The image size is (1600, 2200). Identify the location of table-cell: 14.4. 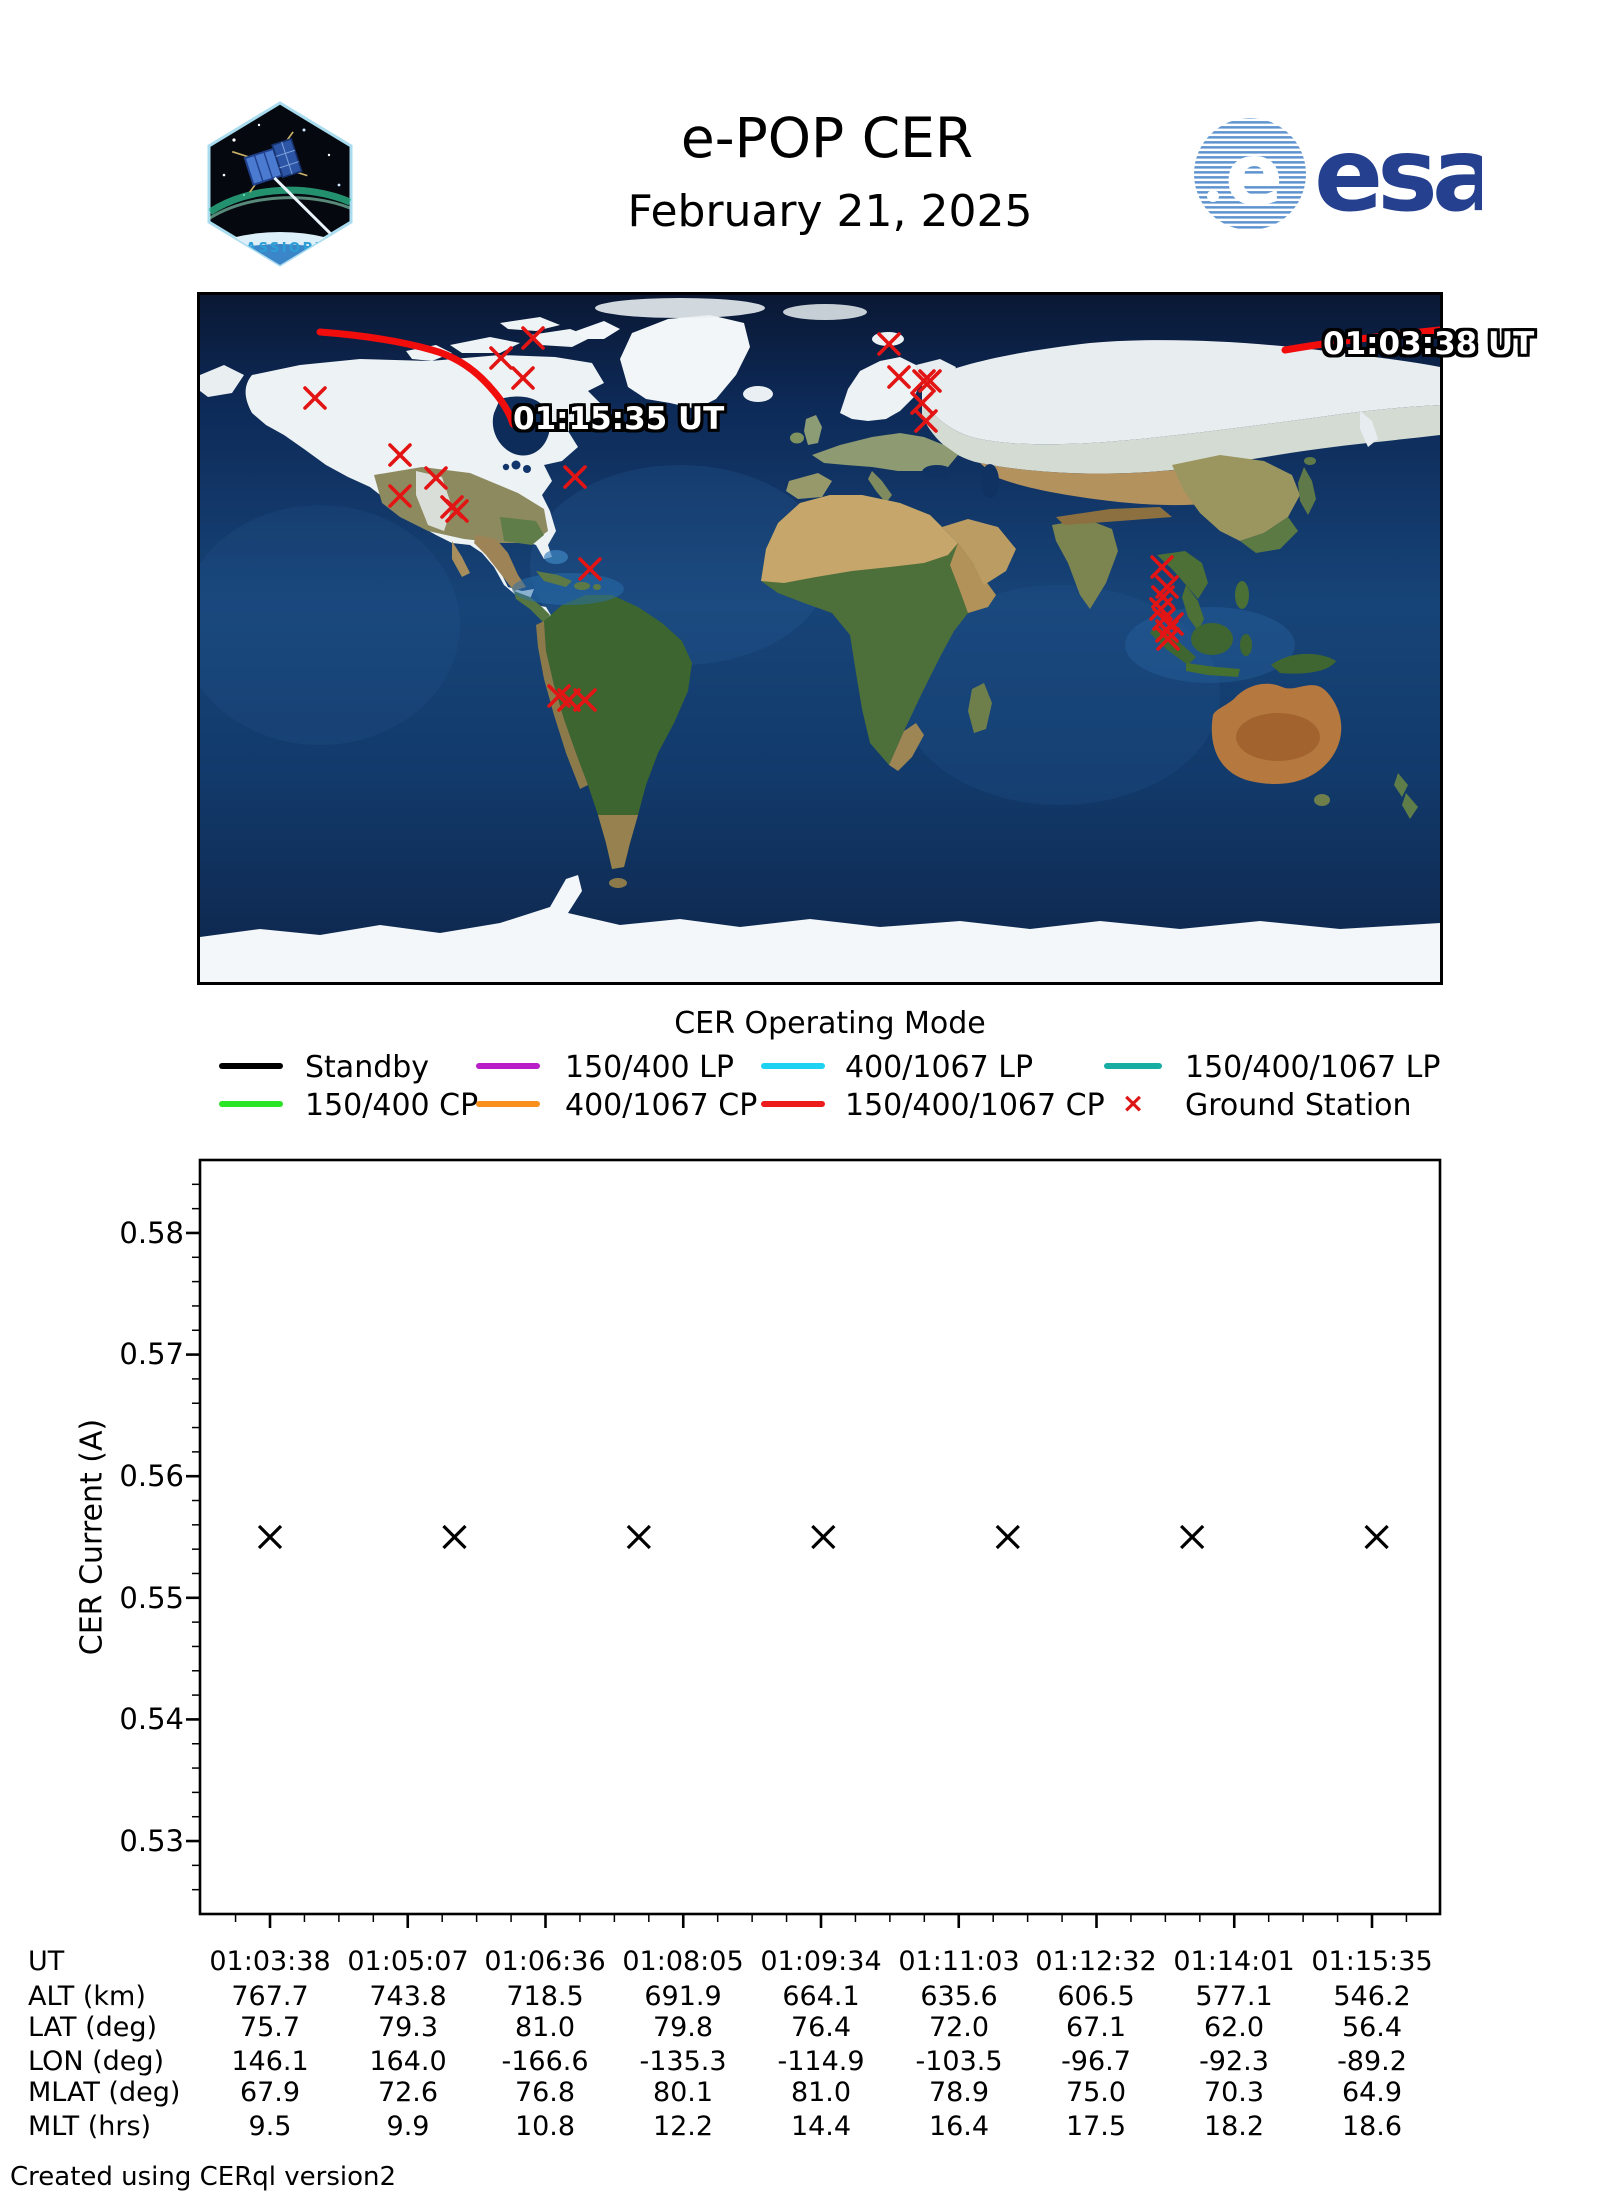
(821, 2126).